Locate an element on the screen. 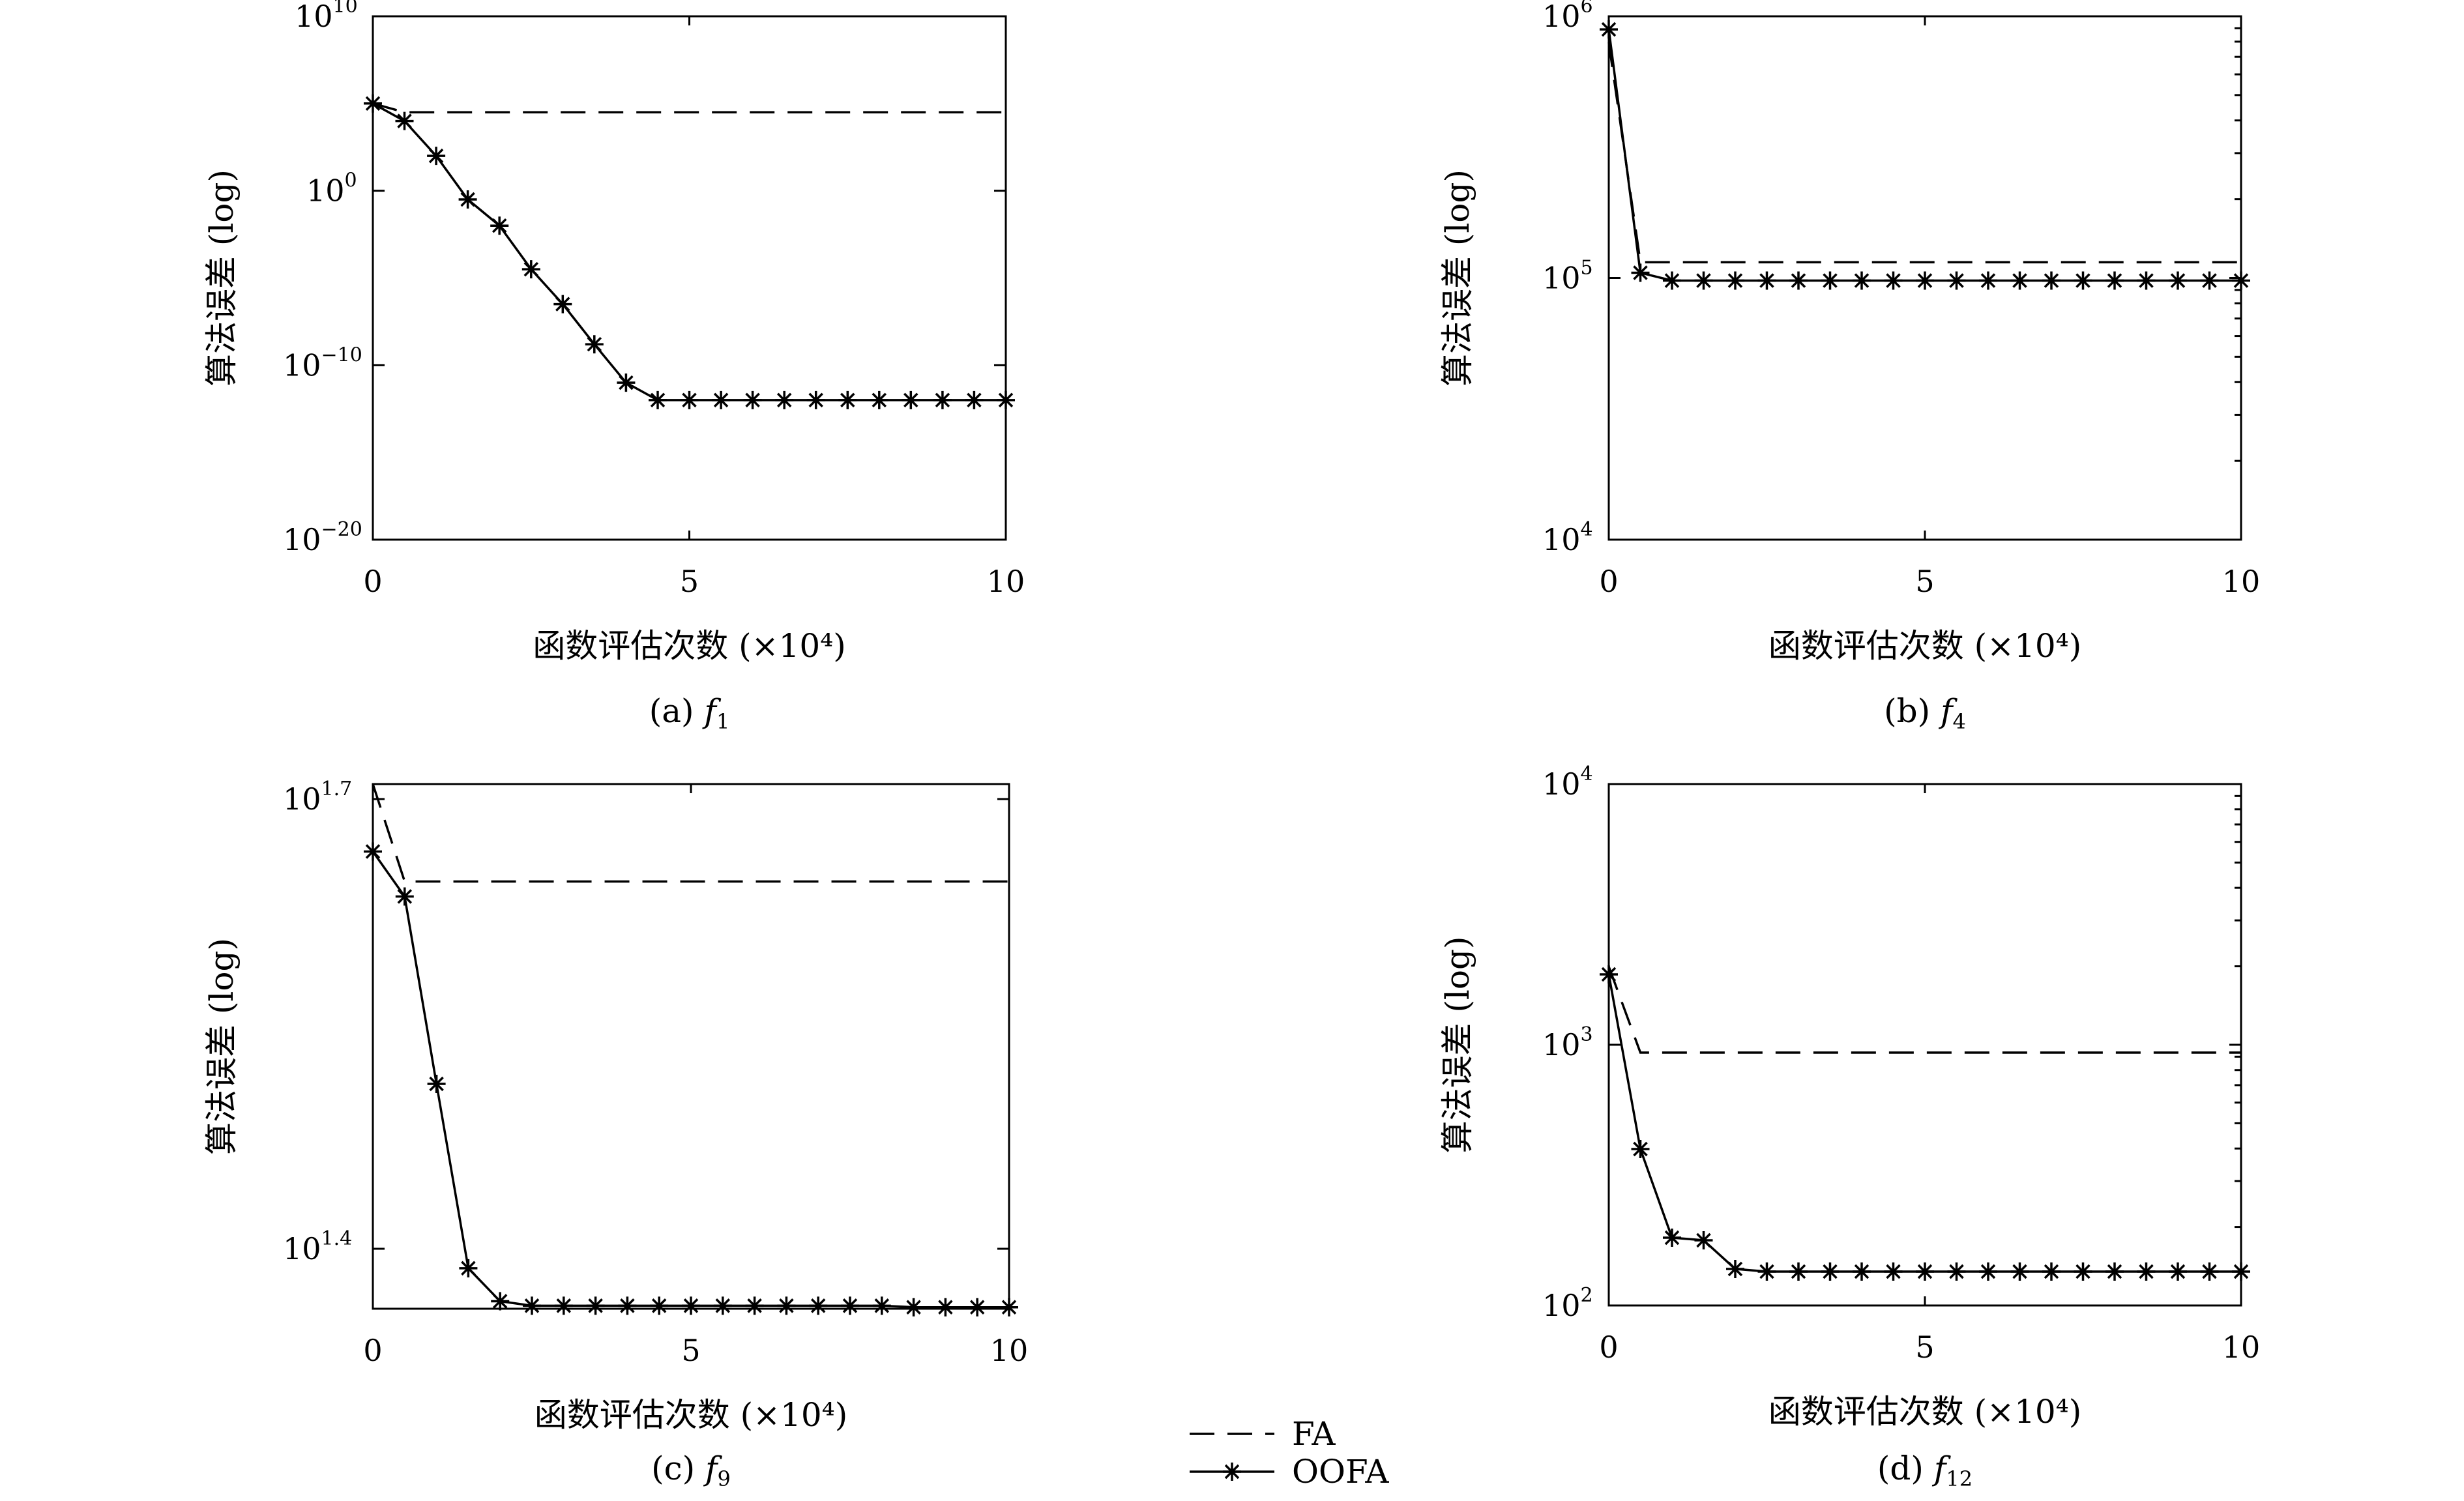 The height and width of the screenshot is (1501, 2464). panel-caption: (b) f4 is located at coordinates (1925, 713).